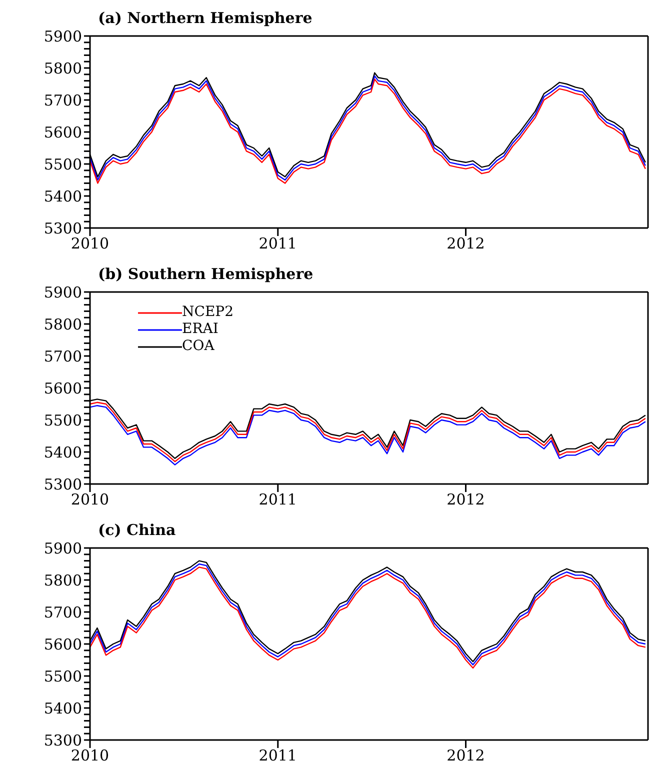  What do you see at coordinates (137, 530) in the screenshot?
I see `chart-title: (c) China` at bounding box center [137, 530].